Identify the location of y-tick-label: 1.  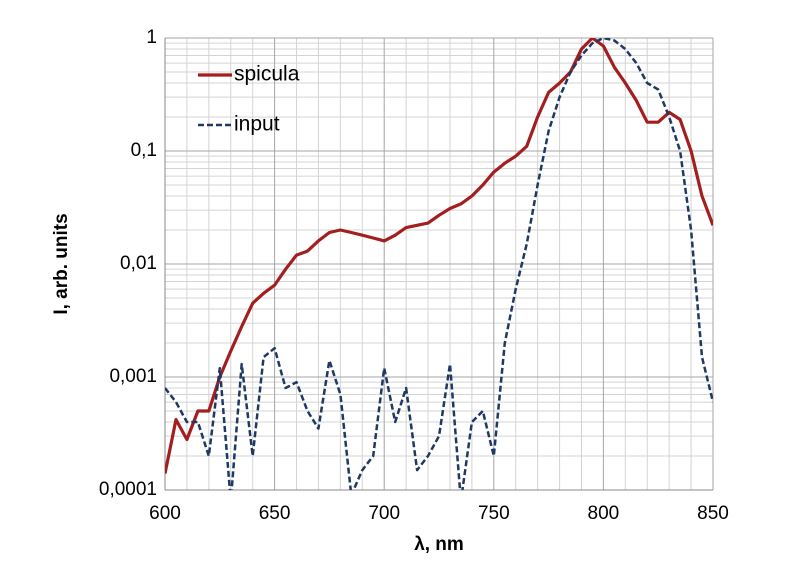
(151, 37).